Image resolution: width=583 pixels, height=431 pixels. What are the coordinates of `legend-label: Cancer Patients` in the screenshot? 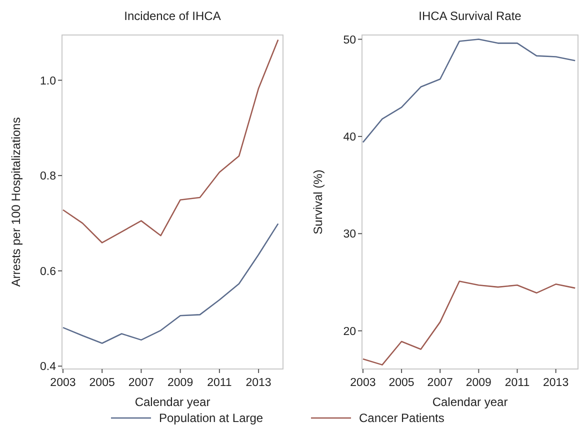 It's located at (401, 418).